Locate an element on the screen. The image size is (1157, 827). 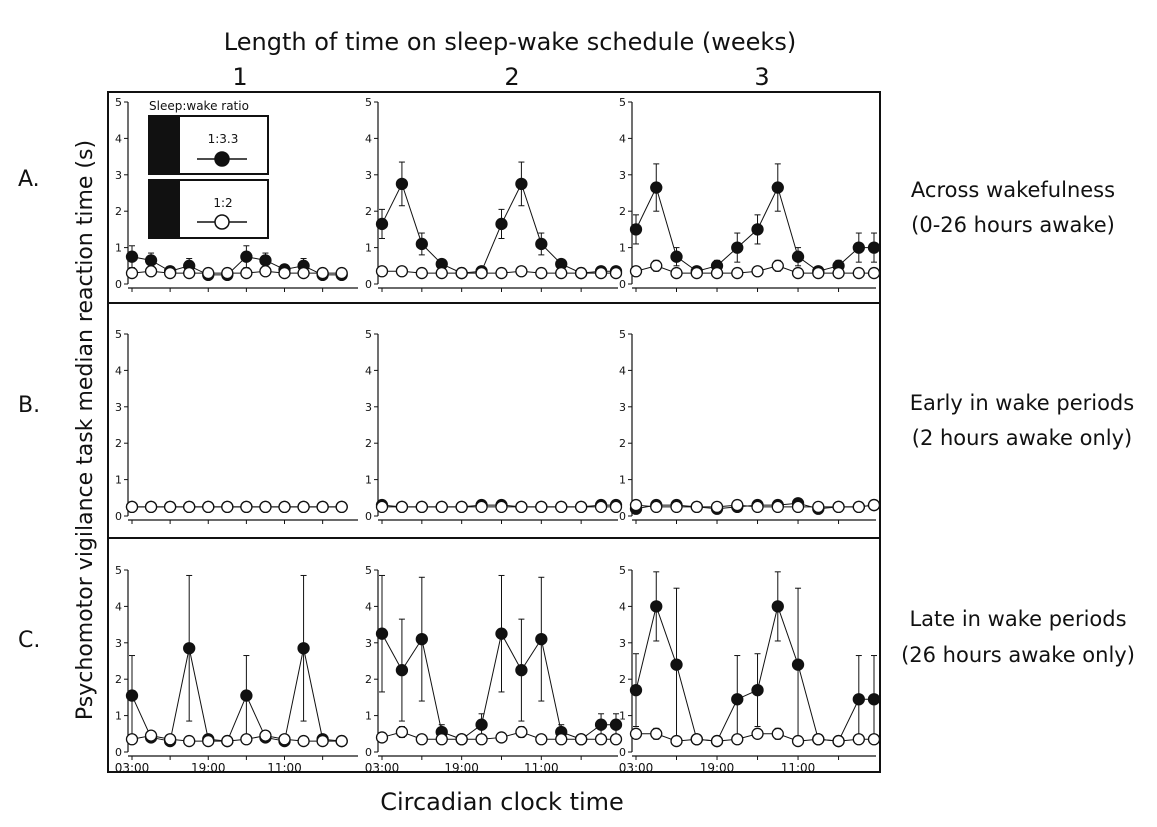
panel-c-week-1: 0 1 2 3 4 5 03:00 19:00 11:00 is located at coordinates (236, 669).